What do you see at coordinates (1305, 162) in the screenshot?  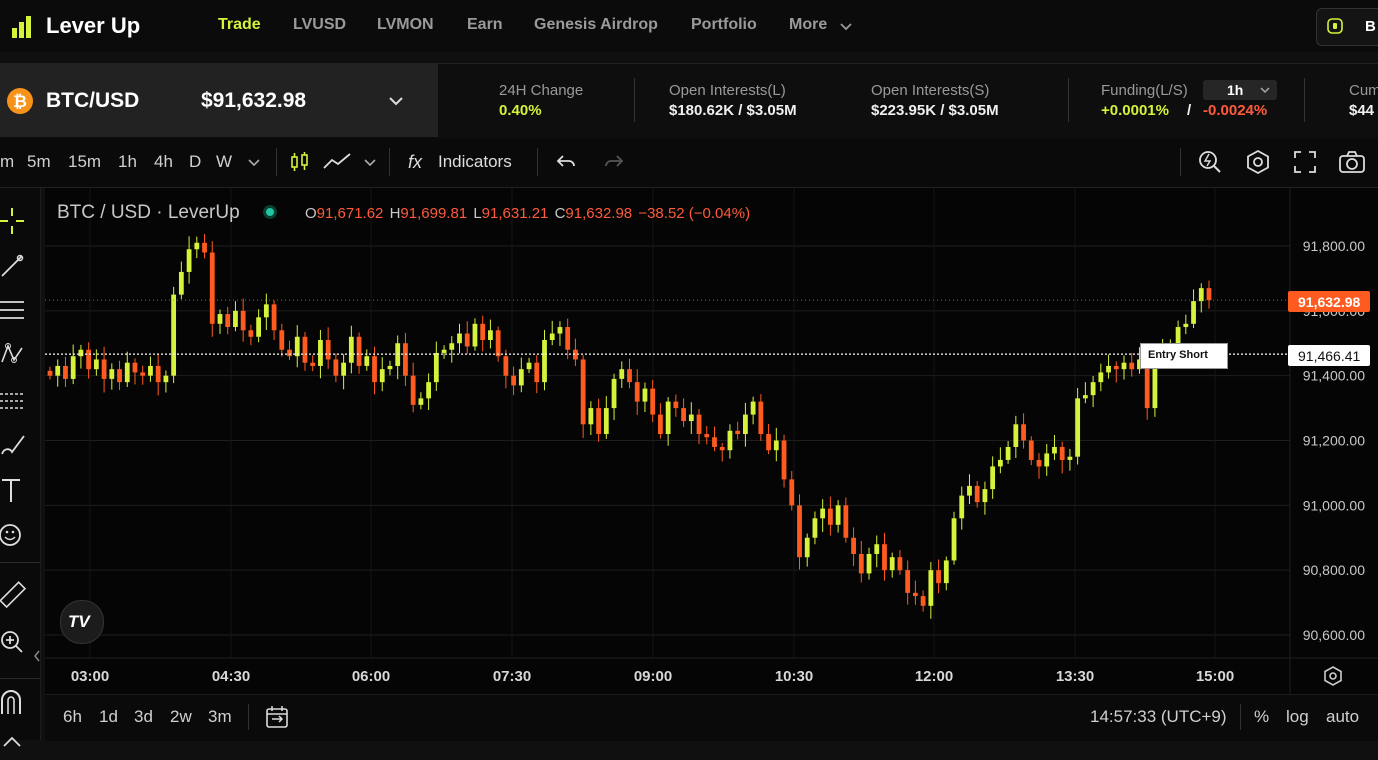 I see `fullscreen-icon` at bounding box center [1305, 162].